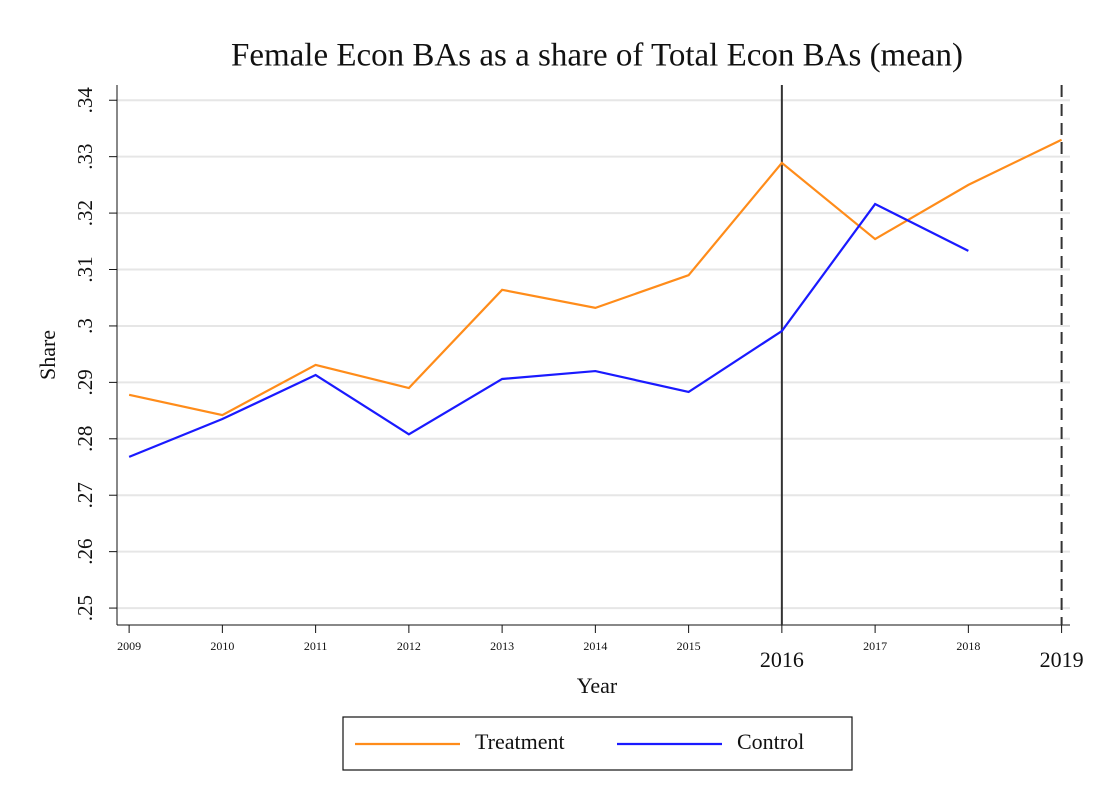  What do you see at coordinates (85, 157) in the screenshot?
I see `y-tick-label: .33` at bounding box center [85, 157].